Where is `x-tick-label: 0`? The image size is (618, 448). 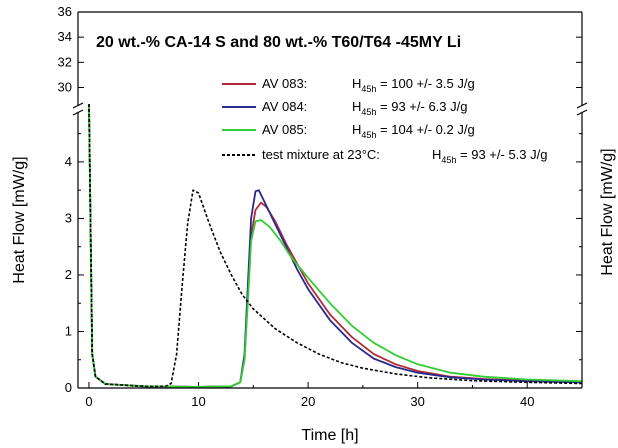
x-tick-label: 0 is located at coordinates (88, 401).